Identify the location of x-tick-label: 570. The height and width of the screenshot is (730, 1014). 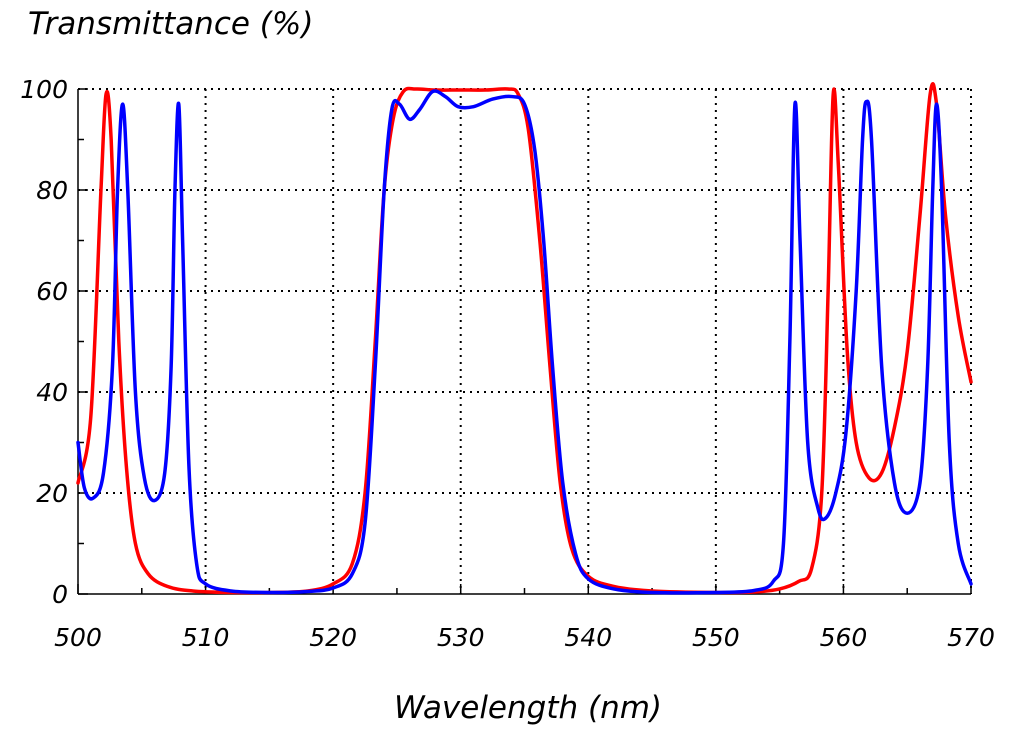
(971, 637).